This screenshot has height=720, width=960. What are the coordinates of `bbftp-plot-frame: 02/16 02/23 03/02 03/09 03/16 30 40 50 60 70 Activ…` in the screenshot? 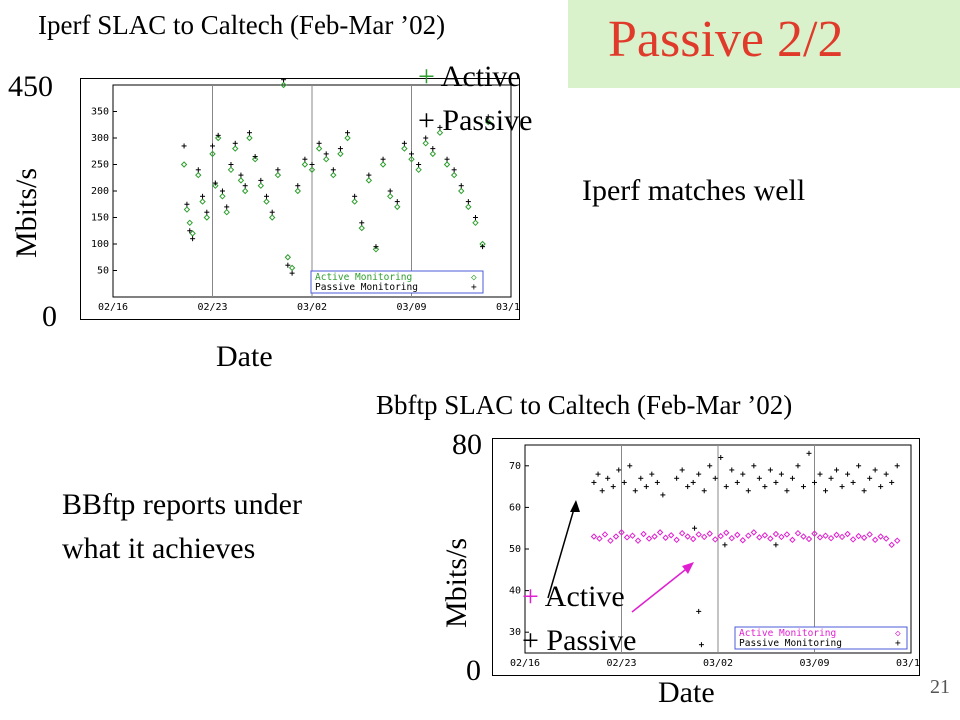 It's located at (709, 557).